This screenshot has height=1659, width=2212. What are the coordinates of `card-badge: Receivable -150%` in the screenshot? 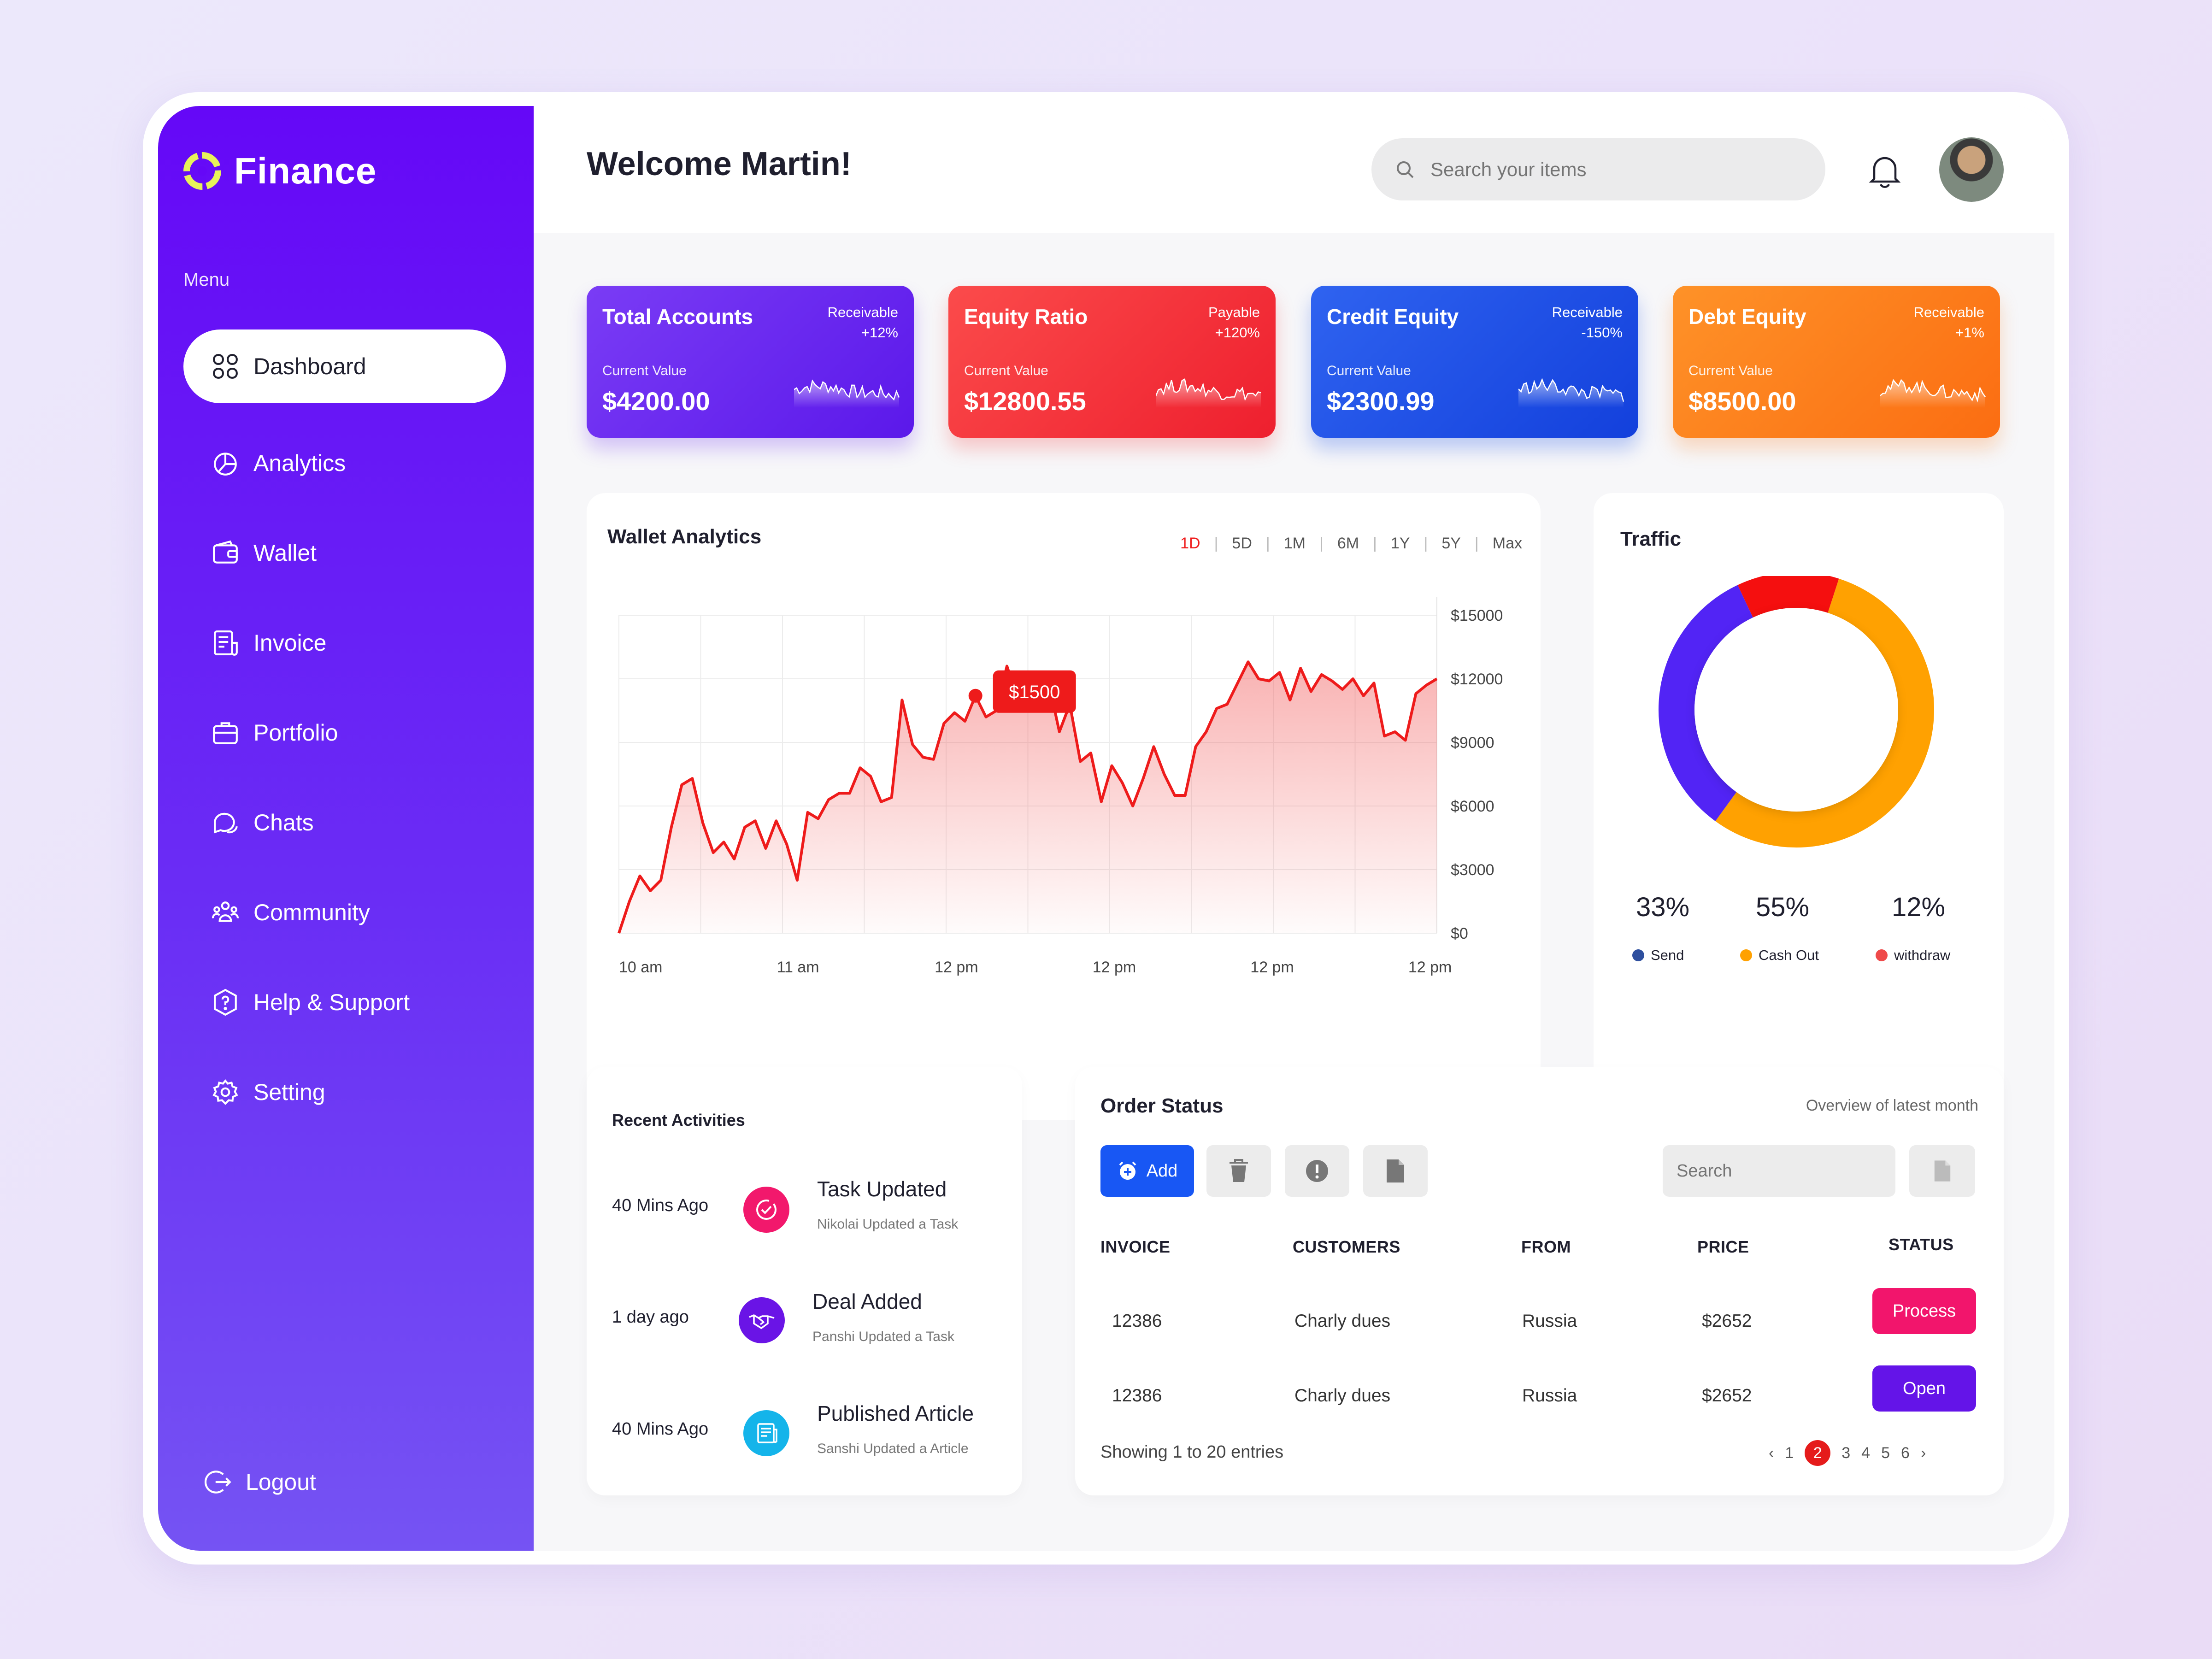 It's located at (1587, 322).